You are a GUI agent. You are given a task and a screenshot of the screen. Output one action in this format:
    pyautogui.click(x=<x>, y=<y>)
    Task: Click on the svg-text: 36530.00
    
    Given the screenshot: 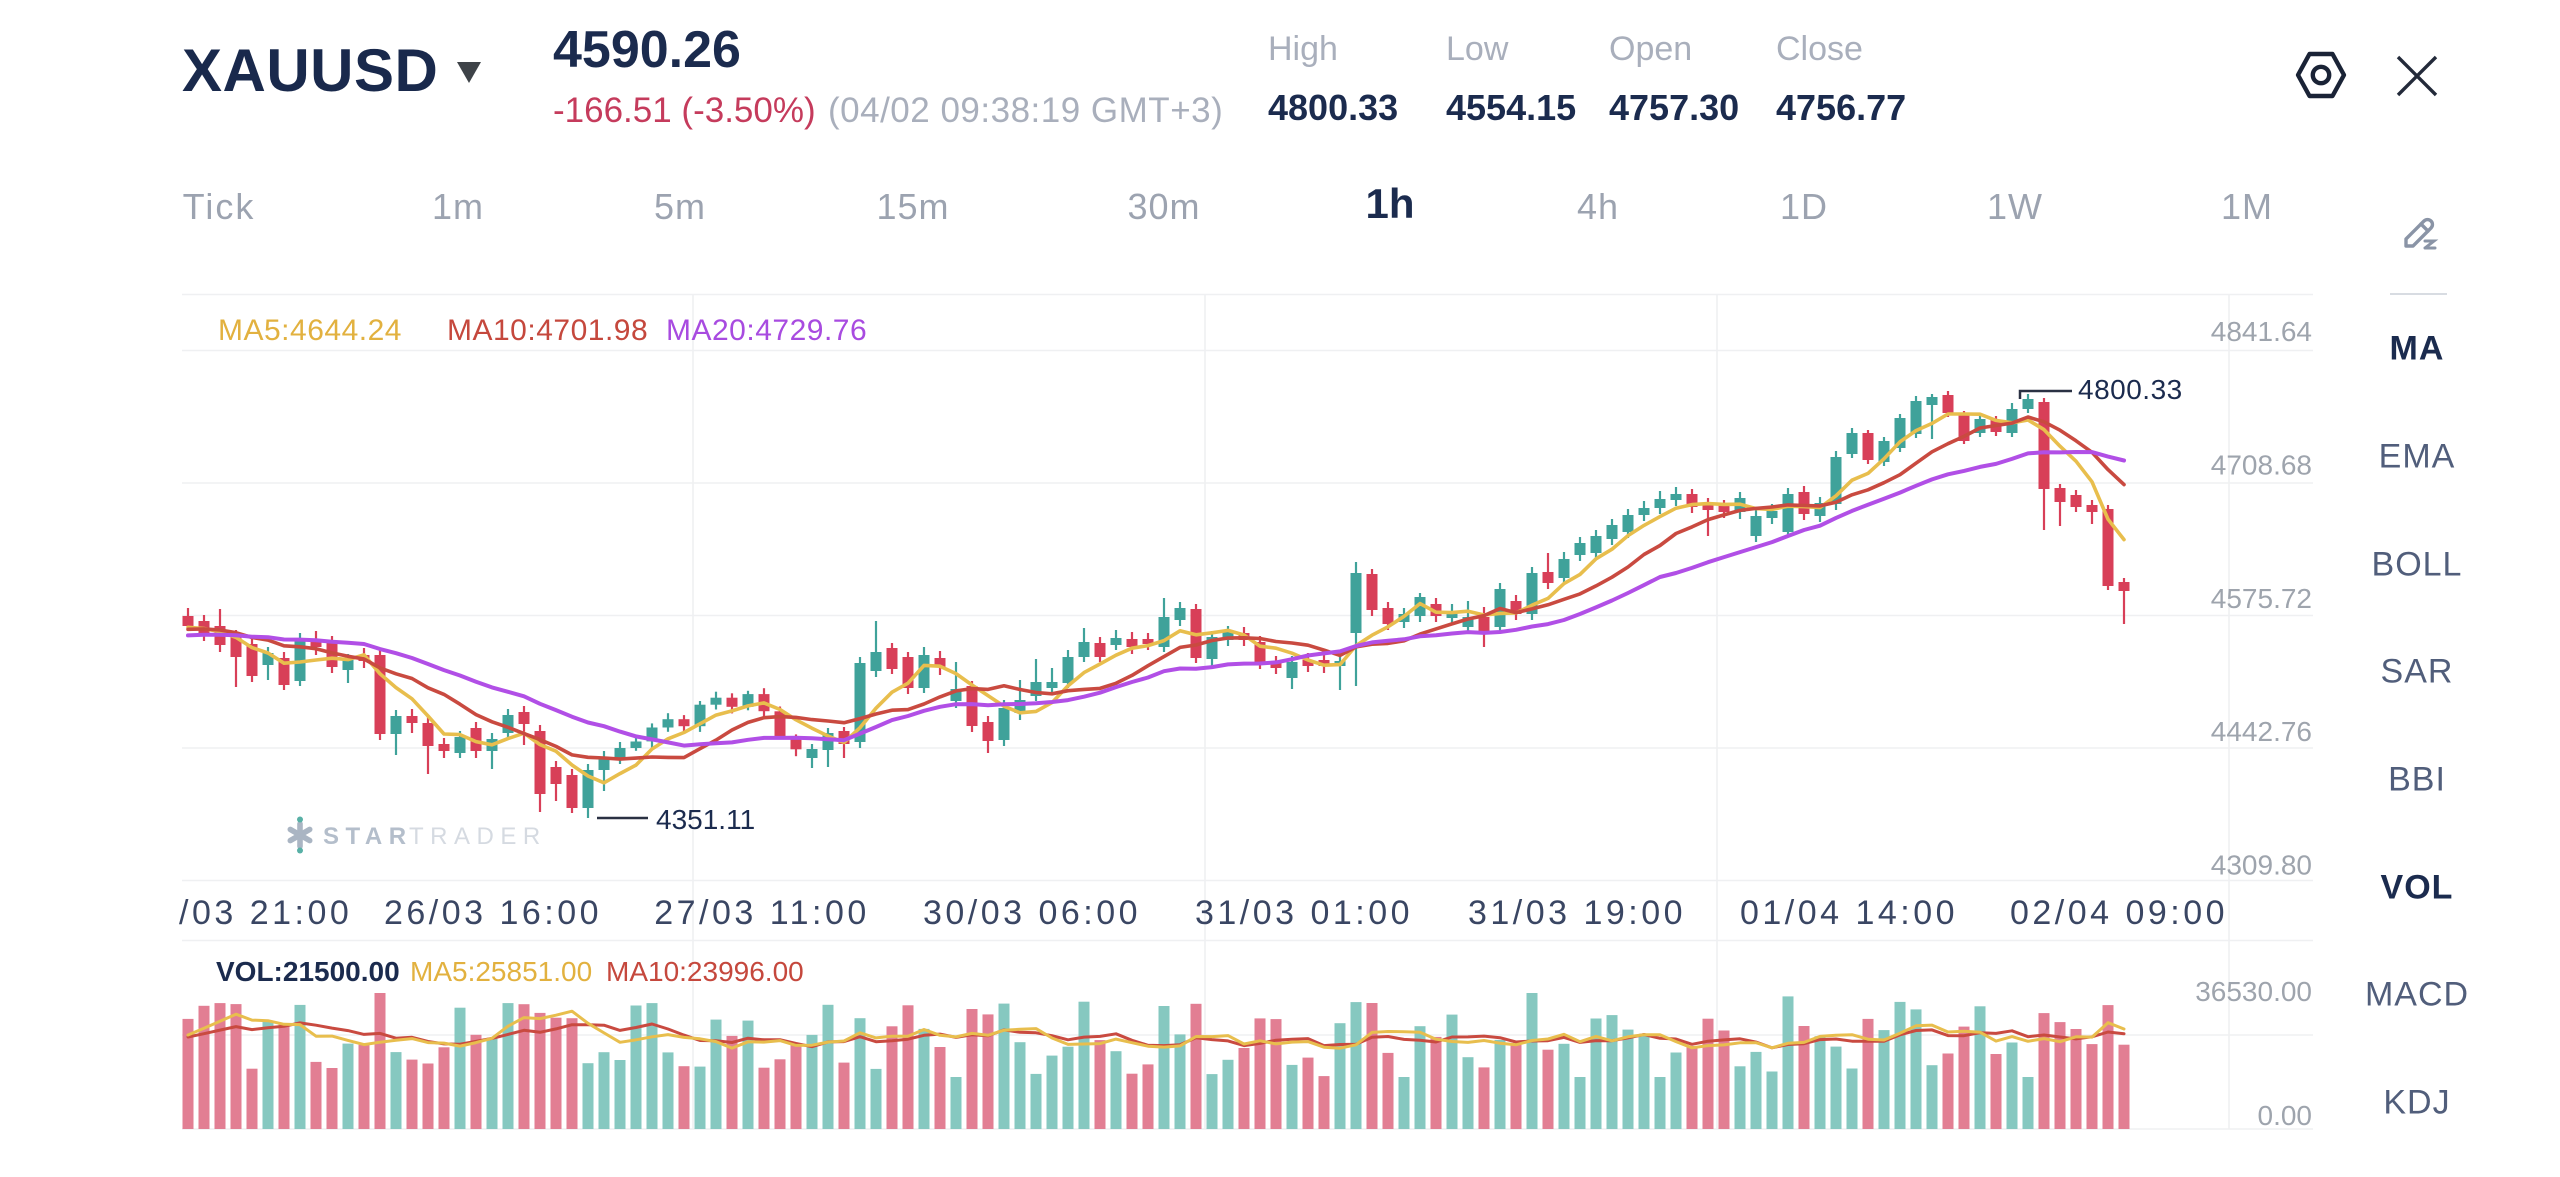 What is the action you would take?
    pyautogui.click(x=2253, y=991)
    